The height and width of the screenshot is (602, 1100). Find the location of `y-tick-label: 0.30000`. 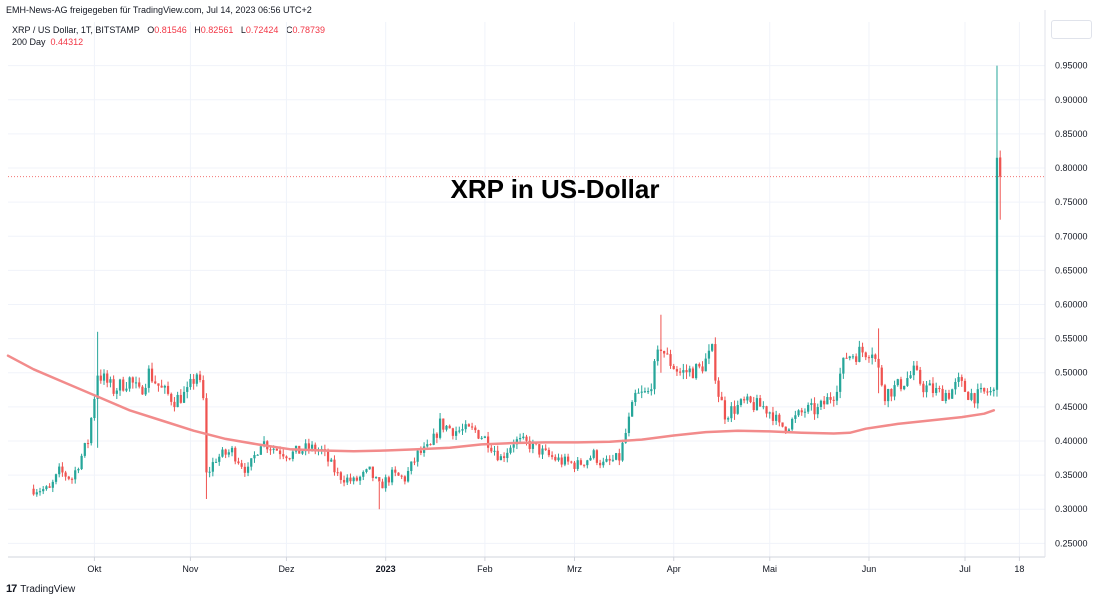

y-tick-label: 0.30000 is located at coordinates (1071, 509).